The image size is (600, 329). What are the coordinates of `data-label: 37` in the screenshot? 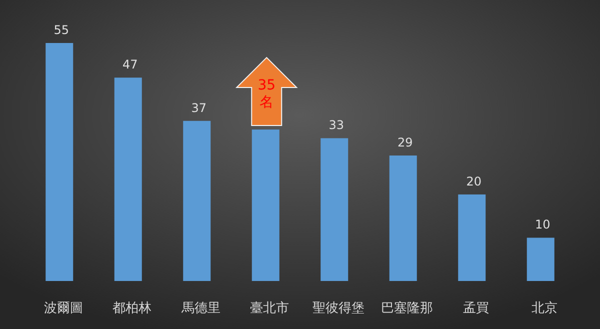 It's located at (199, 107).